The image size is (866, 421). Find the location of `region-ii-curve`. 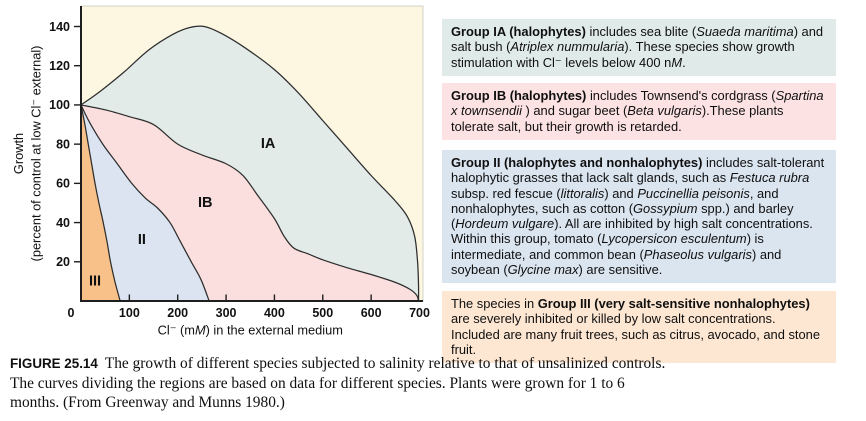

region-ii-curve is located at coordinates (145, 203).